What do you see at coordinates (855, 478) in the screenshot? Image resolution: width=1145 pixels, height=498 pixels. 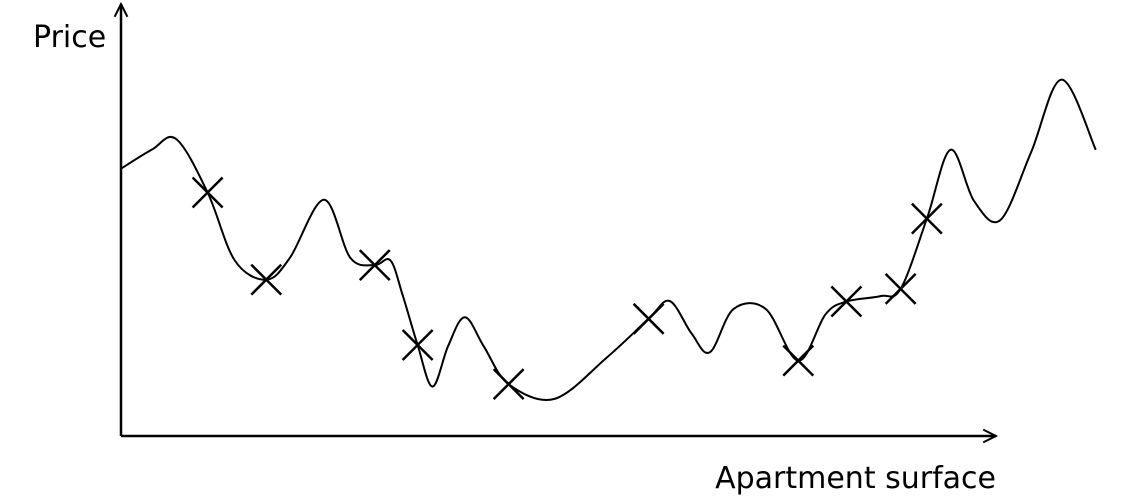 I see `x-axis-label: Apartment surface` at bounding box center [855, 478].